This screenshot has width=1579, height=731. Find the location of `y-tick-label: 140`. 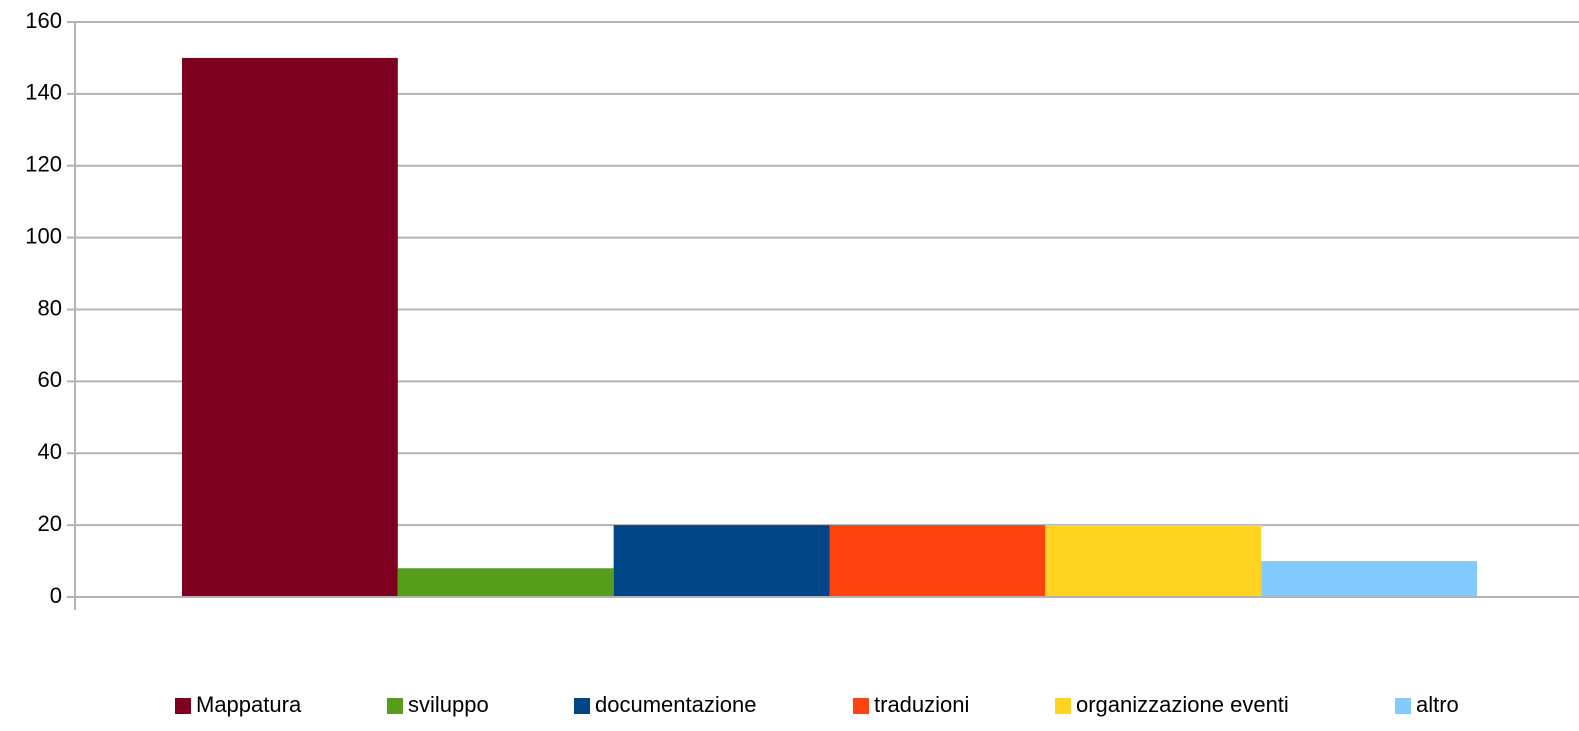

y-tick-label: 140 is located at coordinates (43, 92).